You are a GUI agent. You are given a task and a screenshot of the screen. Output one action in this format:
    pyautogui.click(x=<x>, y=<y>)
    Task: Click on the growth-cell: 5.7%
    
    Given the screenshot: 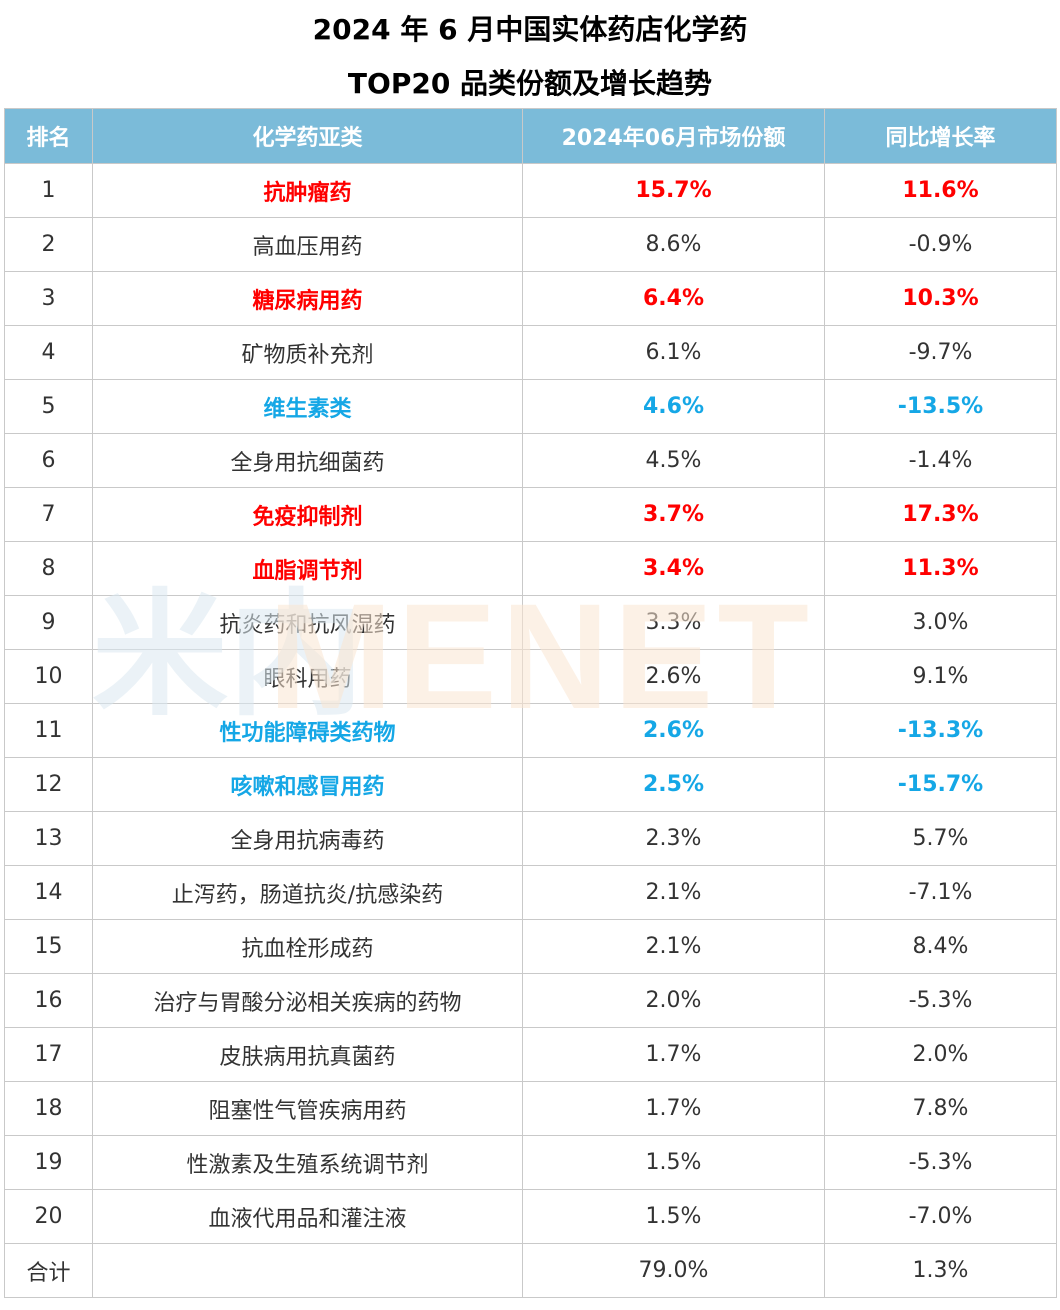 What is the action you would take?
    pyautogui.click(x=940, y=838)
    